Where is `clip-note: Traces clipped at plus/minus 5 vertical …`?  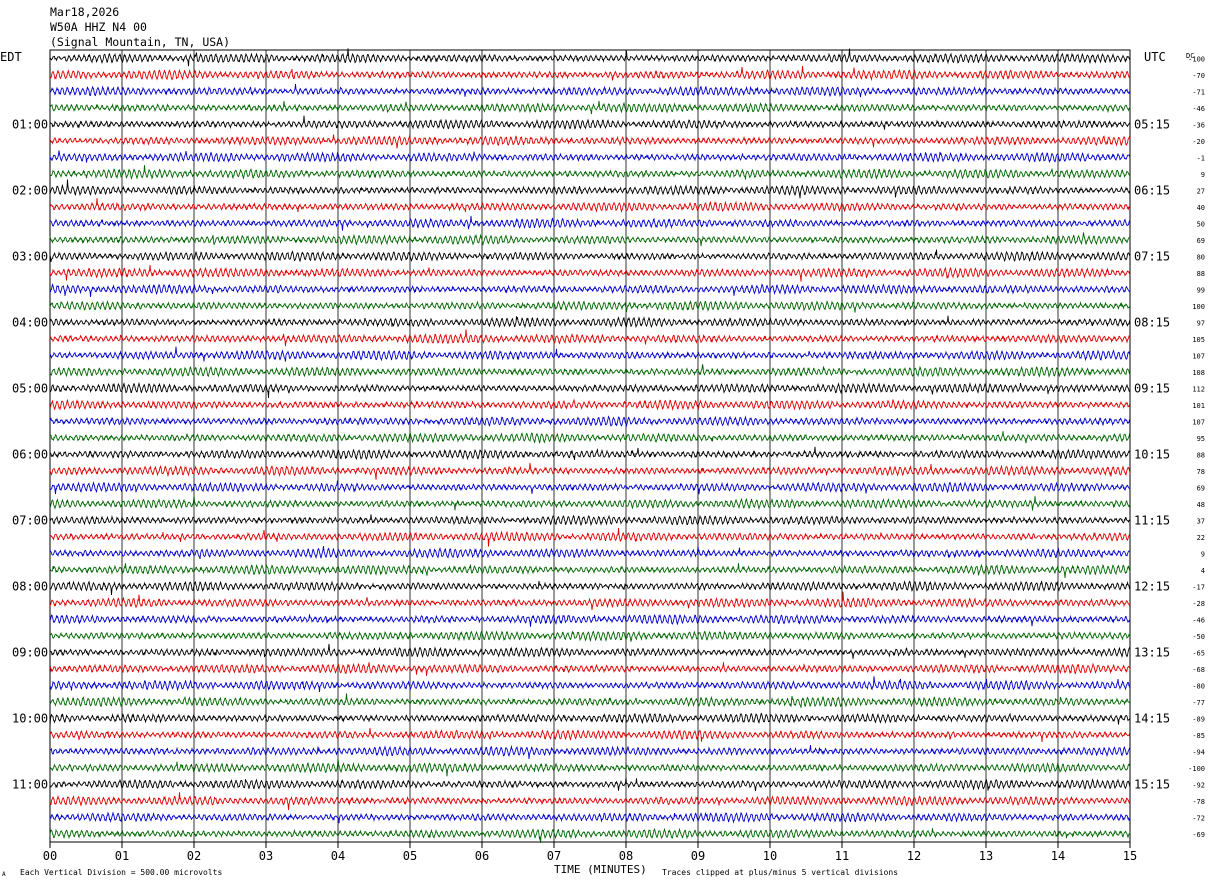
clip-note: Traces clipped at plus/minus 5 vertical … is located at coordinates (780, 872).